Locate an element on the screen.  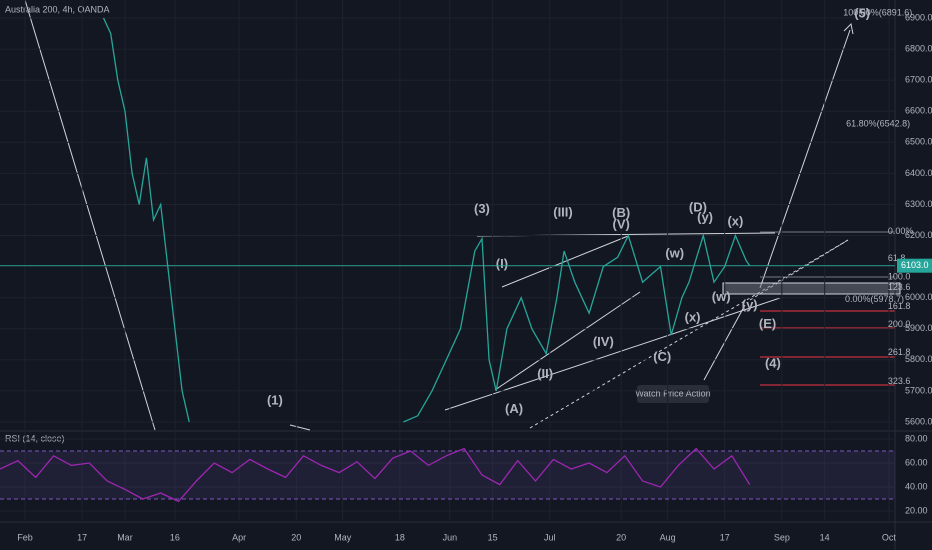
x-tick-label: Sep is located at coordinates (782, 537).